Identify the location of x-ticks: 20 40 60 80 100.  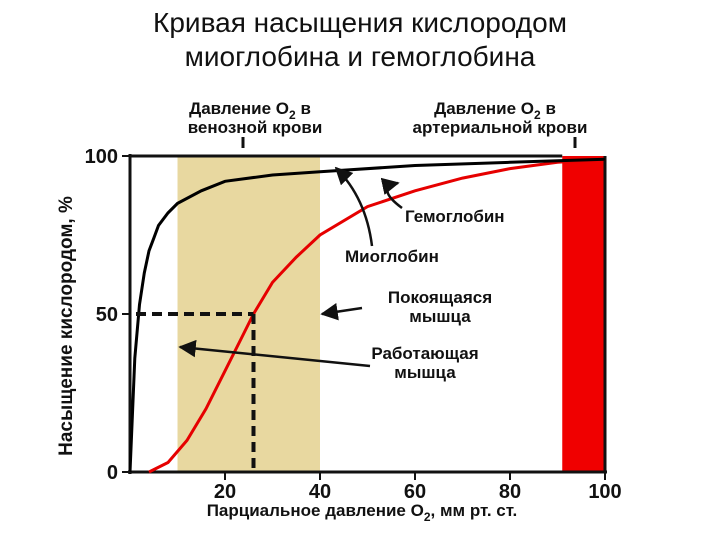
(418, 487).